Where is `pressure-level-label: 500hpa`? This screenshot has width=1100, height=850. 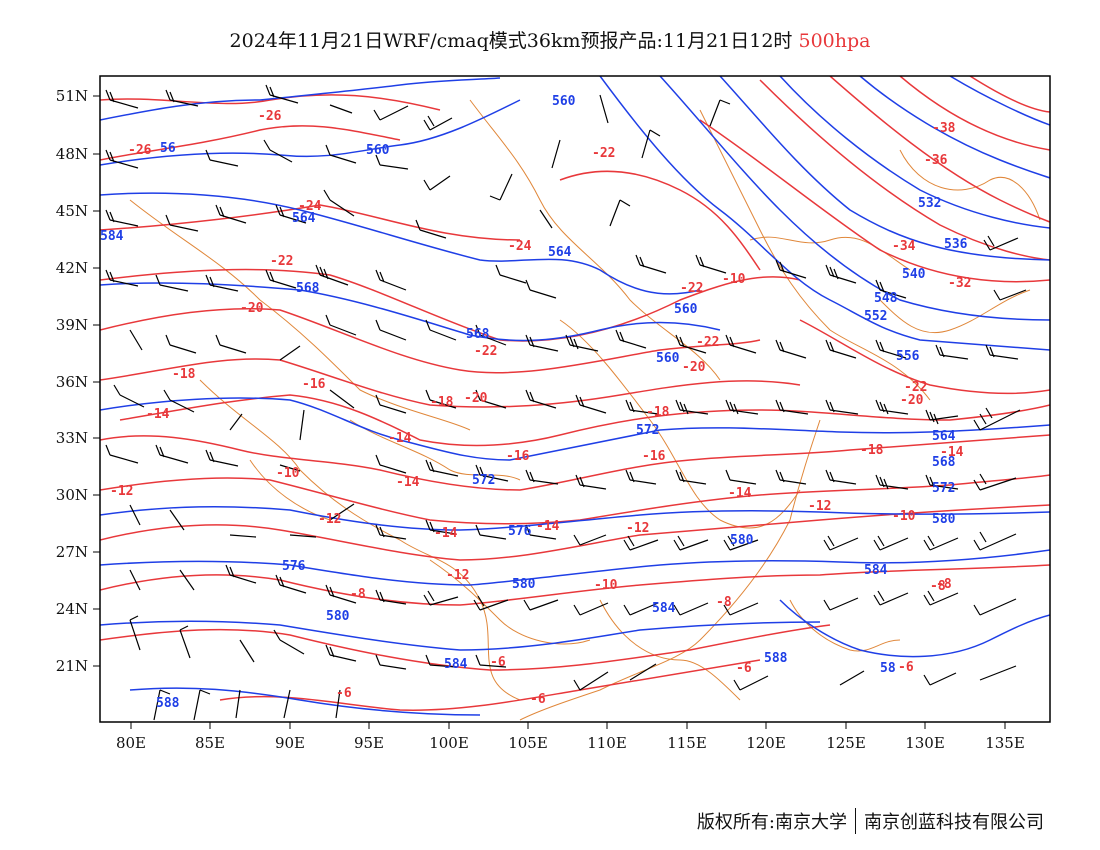 pressure-level-label: 500hpa is located at coordinates (834, 41).